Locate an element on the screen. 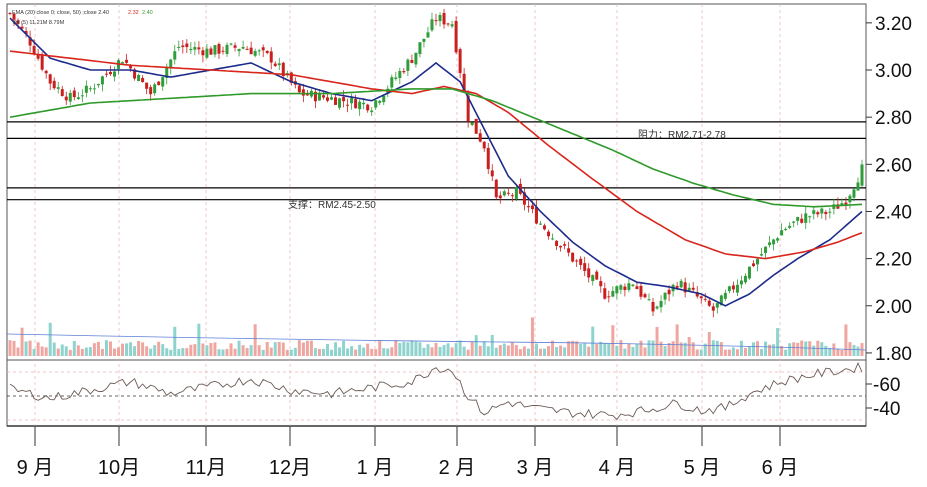 This screenshot has height=487, width=927. month-label-8: 5 月 is located at coordinates (702, 468).